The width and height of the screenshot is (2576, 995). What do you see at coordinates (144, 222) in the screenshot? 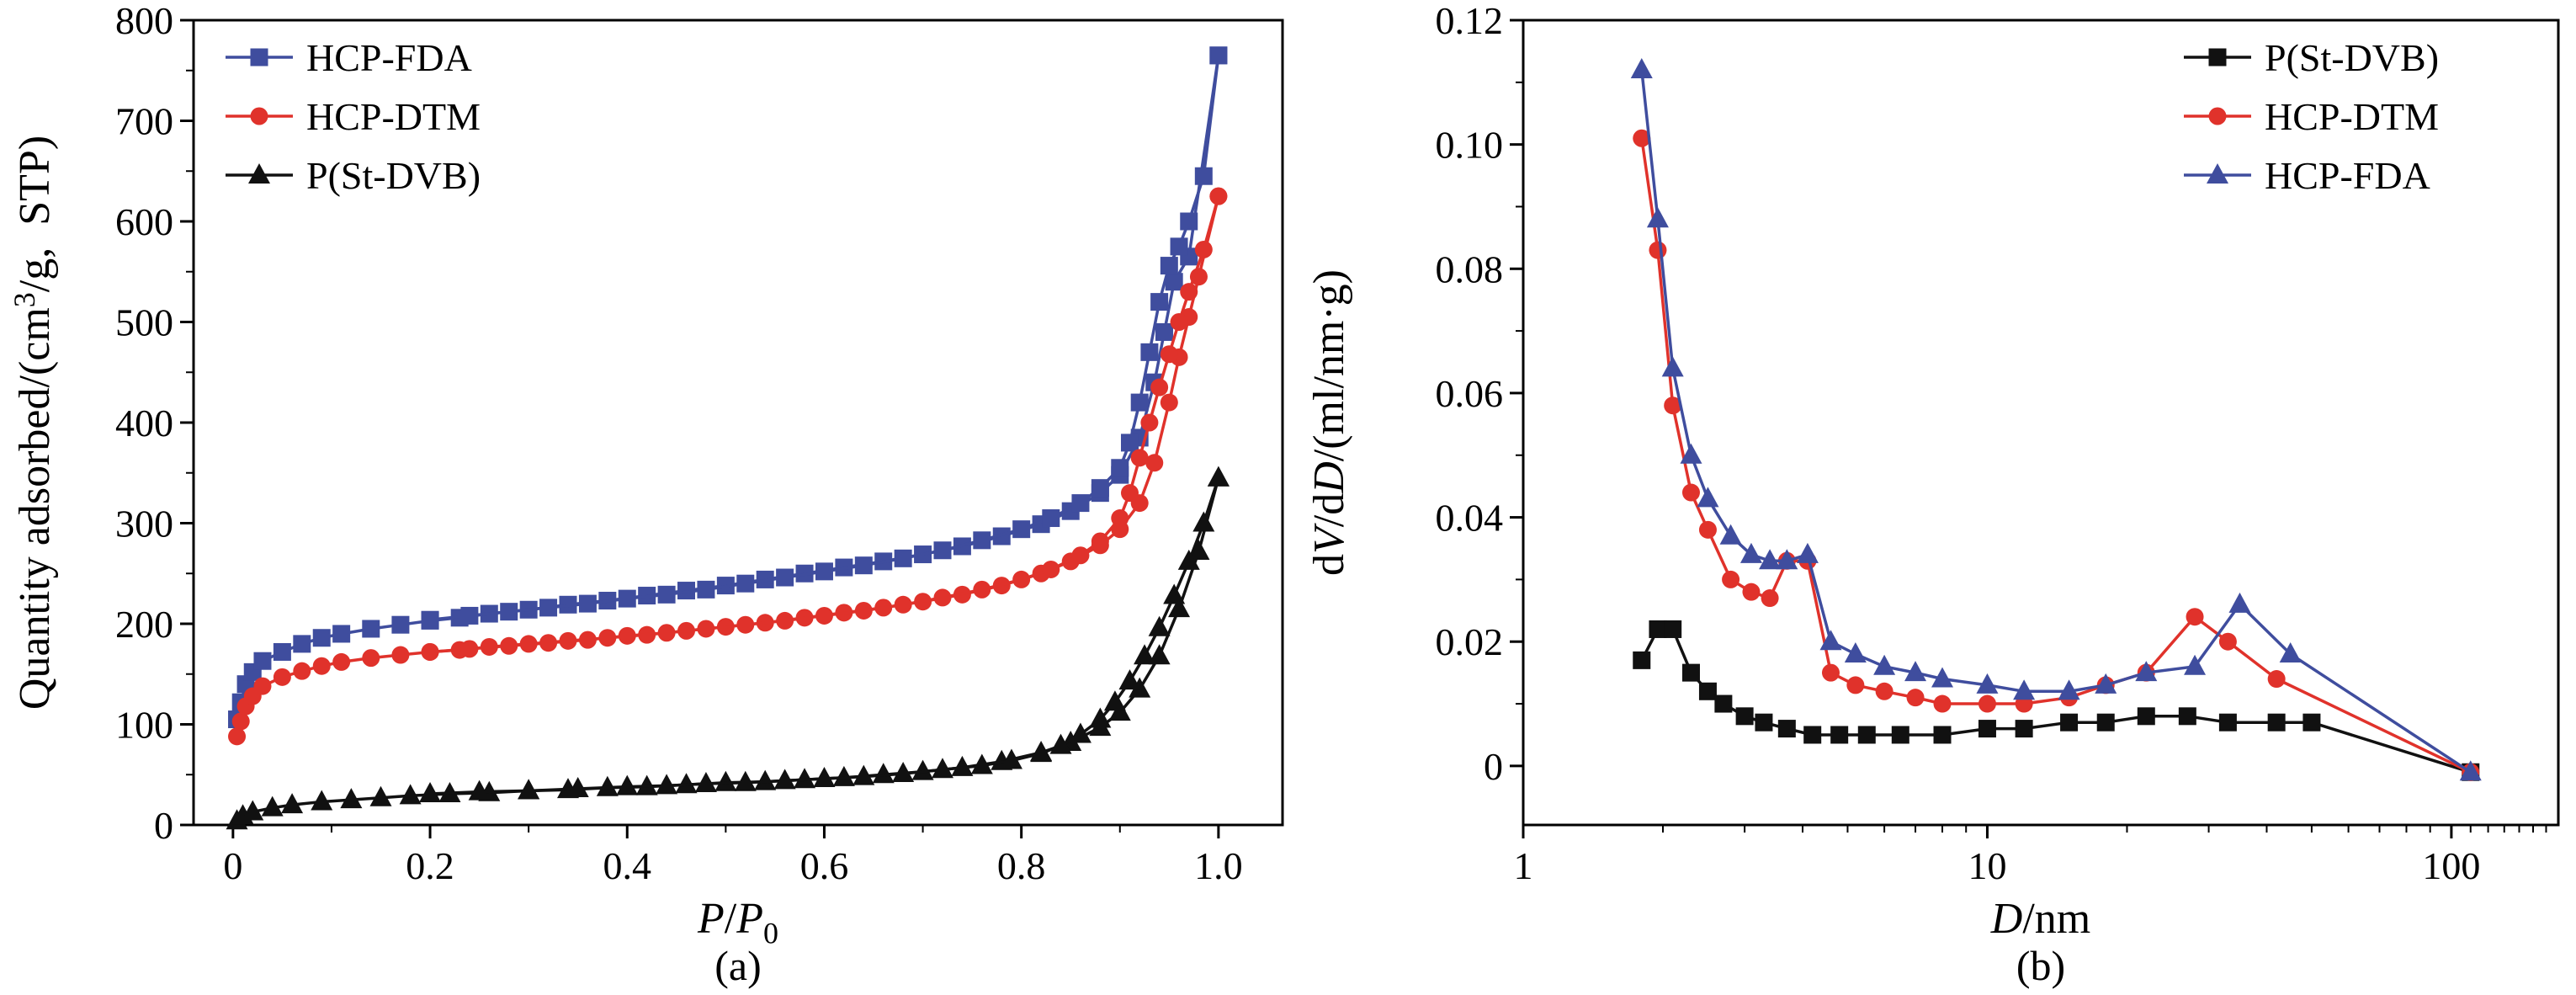
I see `y-tick-label: 600` at bounding box center [144, 222].